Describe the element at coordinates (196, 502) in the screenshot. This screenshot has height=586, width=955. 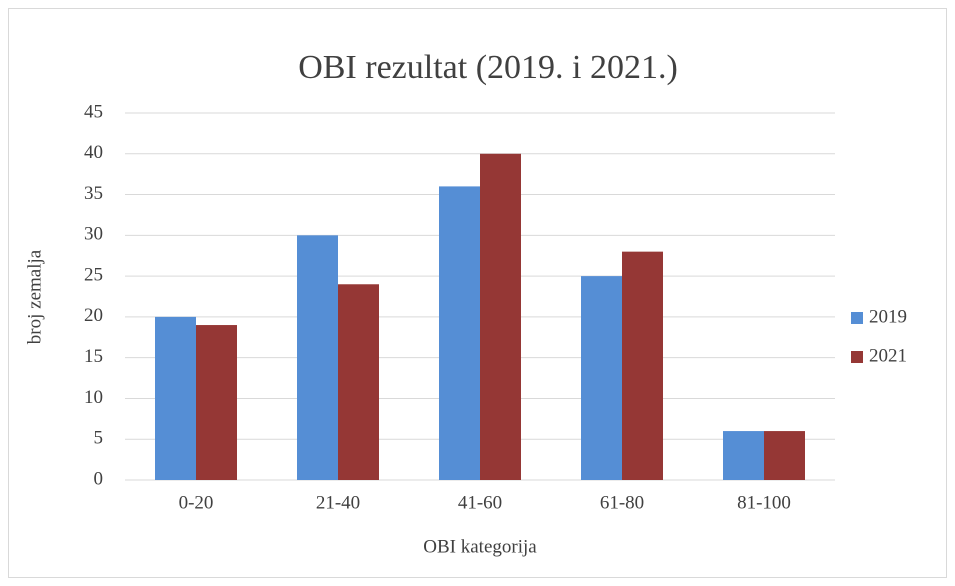
I see `x-tick-label: 0-20` at that location.